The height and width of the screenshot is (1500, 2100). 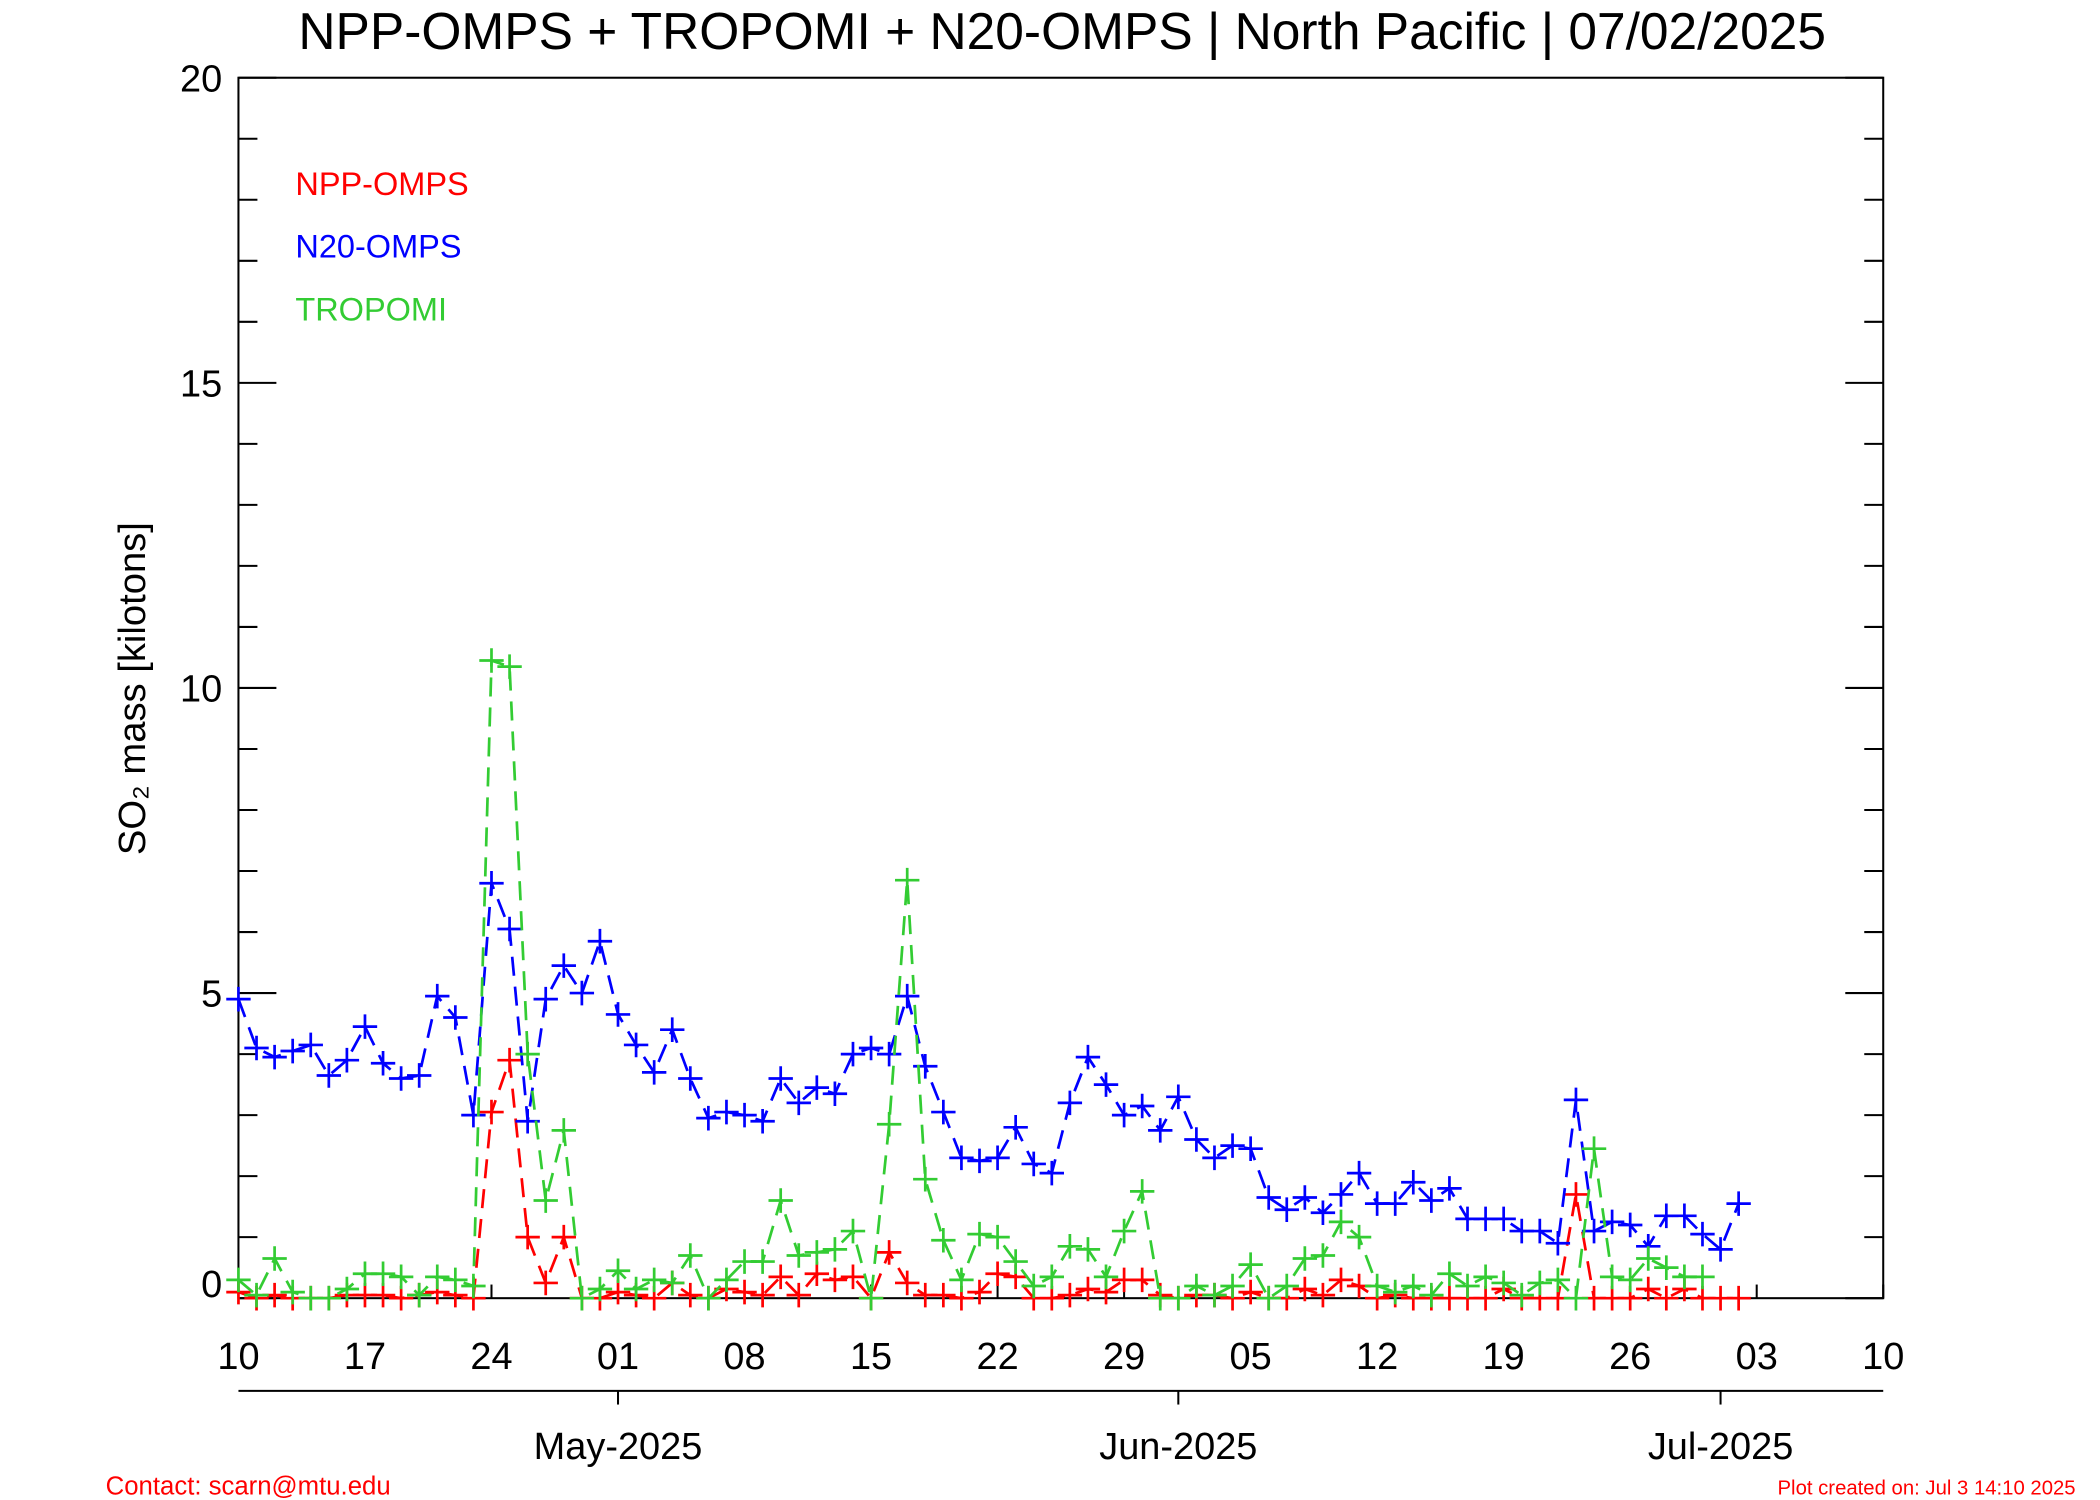 What do you see at coordinates (1124, 1357) in the screenshot?
I see `x-tick-label: 29` at bounding box center [1124, 1357].